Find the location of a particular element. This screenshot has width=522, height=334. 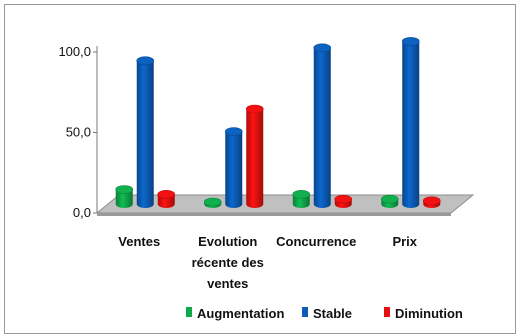

legend-swatch-augmentation is located at coordinates (189, 312).